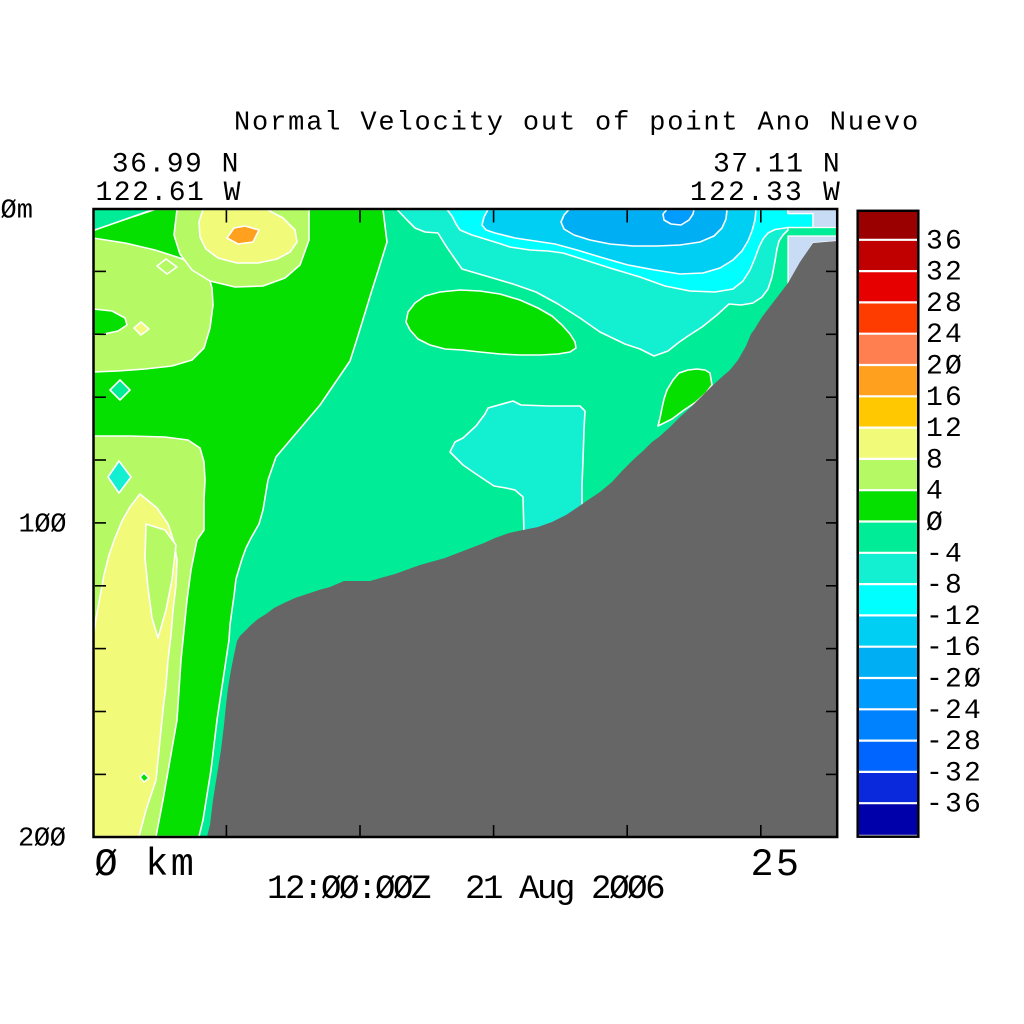 The height and width of the screenshot is (1024, 1024). What do you see at coordinates (465, 890) in the screenshot?
I see `svg-text: 12:ØØ:ØØZ 21 Aug 2ØØ6` at bounding box center [465, 890].